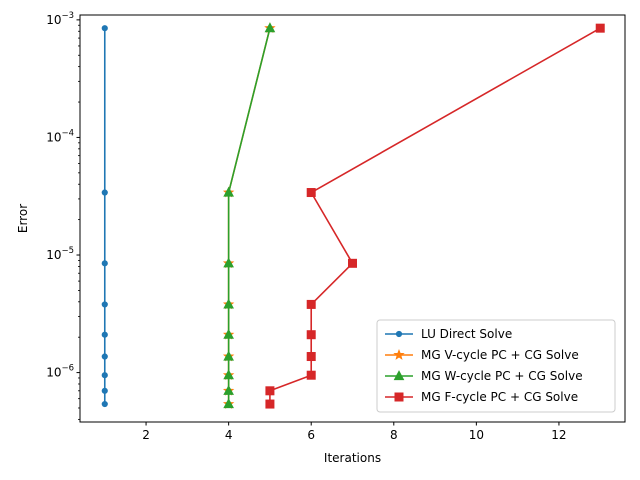 The width and height of the screenshot is (640, 480). Describe the element at coordinates (311, 435) in the screenshot. I see `x-tick-label: 6` at that location.